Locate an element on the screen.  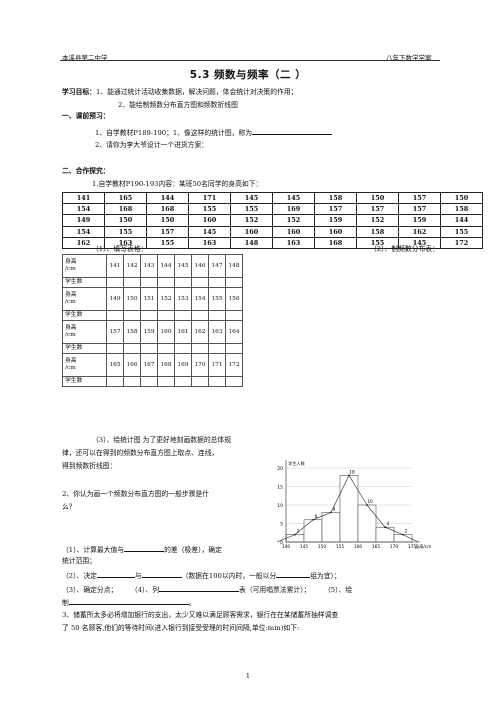
explore-intro: 1.自学教材P190-193内容：某班50名同学的身高如下： is located at coordinates (177, 184).